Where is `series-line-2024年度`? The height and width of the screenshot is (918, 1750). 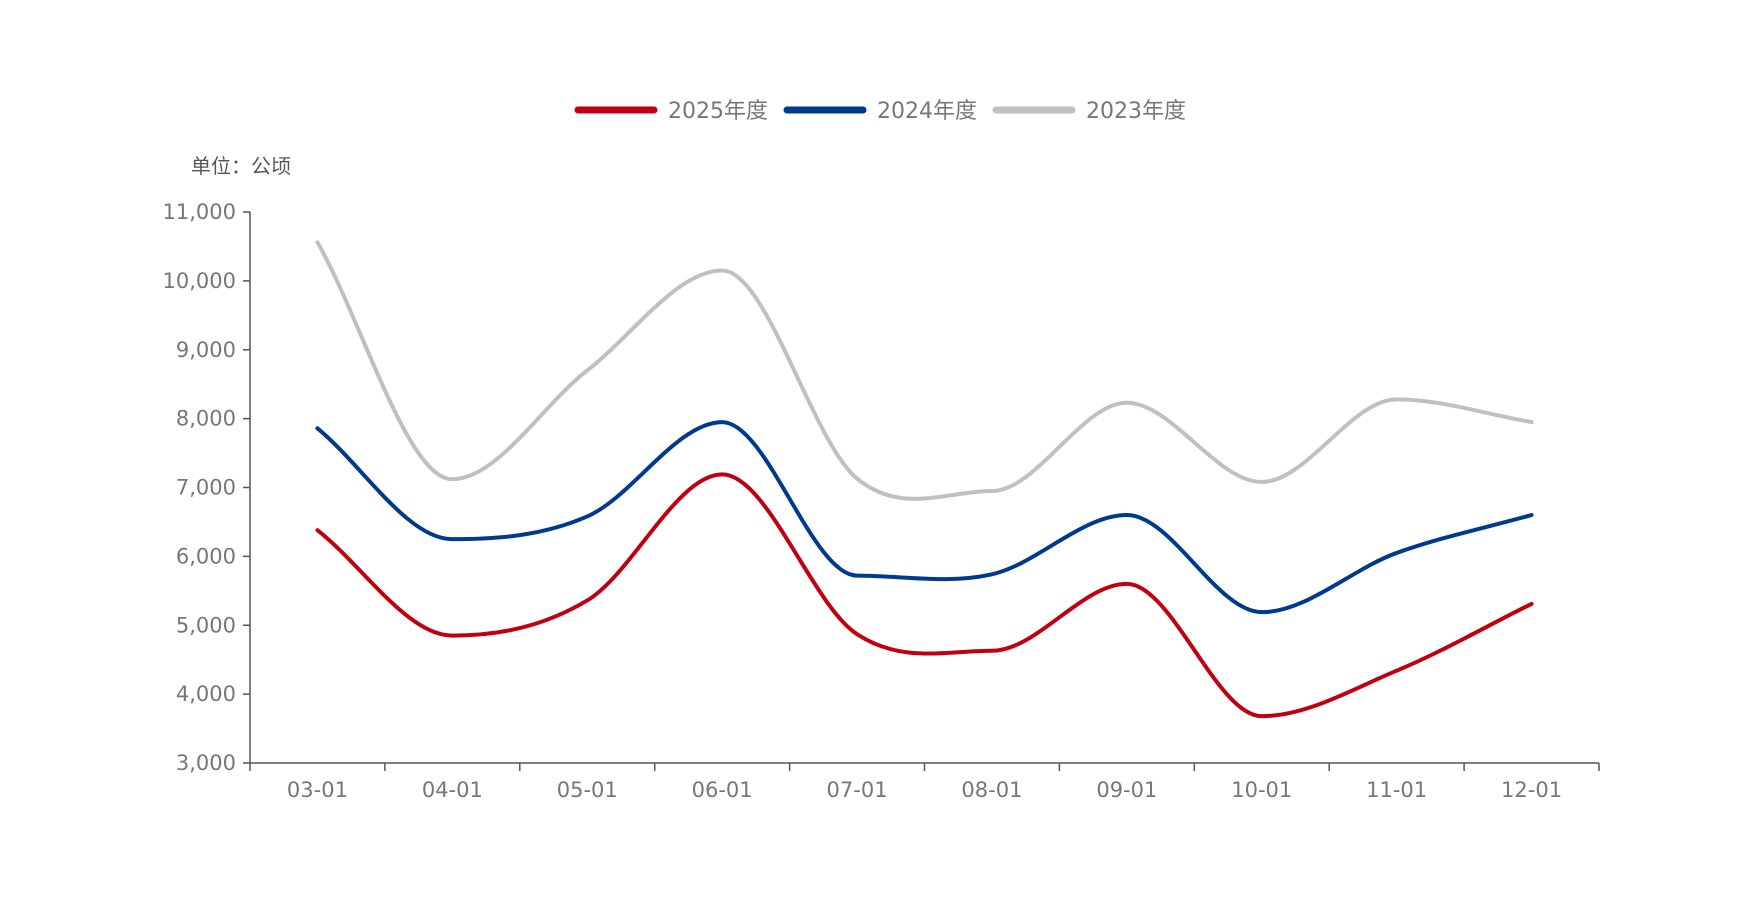
series-line-2024年度 is located at coordinates (924, 517).